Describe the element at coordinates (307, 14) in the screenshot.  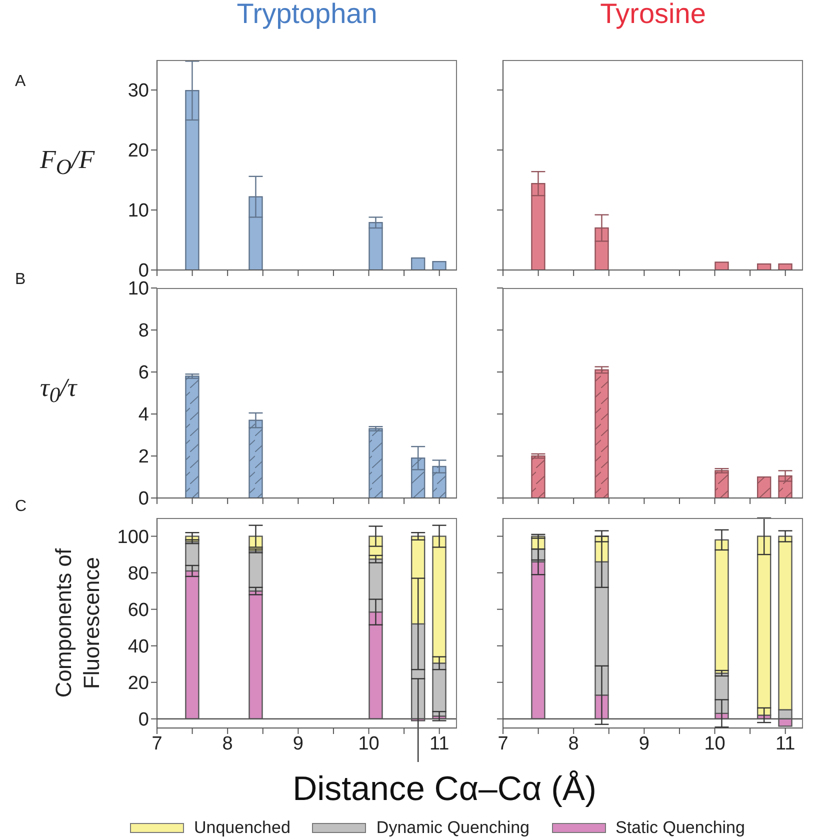
I see `chart-title: Tryptophan` at that location.